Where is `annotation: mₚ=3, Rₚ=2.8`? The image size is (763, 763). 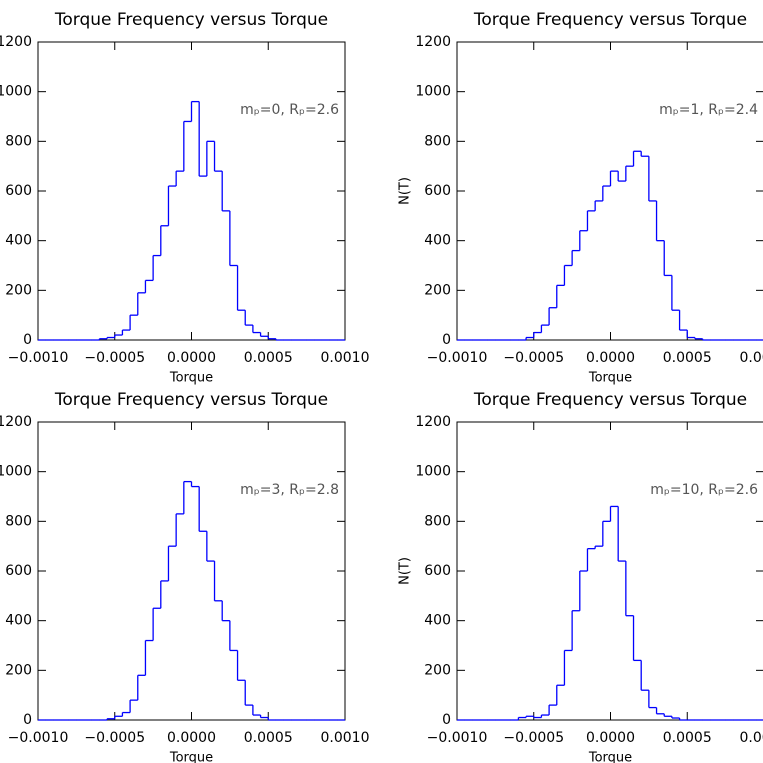 annotation: mₚ=3, Rₚ=2.8 is located at coordinates (289, 490).